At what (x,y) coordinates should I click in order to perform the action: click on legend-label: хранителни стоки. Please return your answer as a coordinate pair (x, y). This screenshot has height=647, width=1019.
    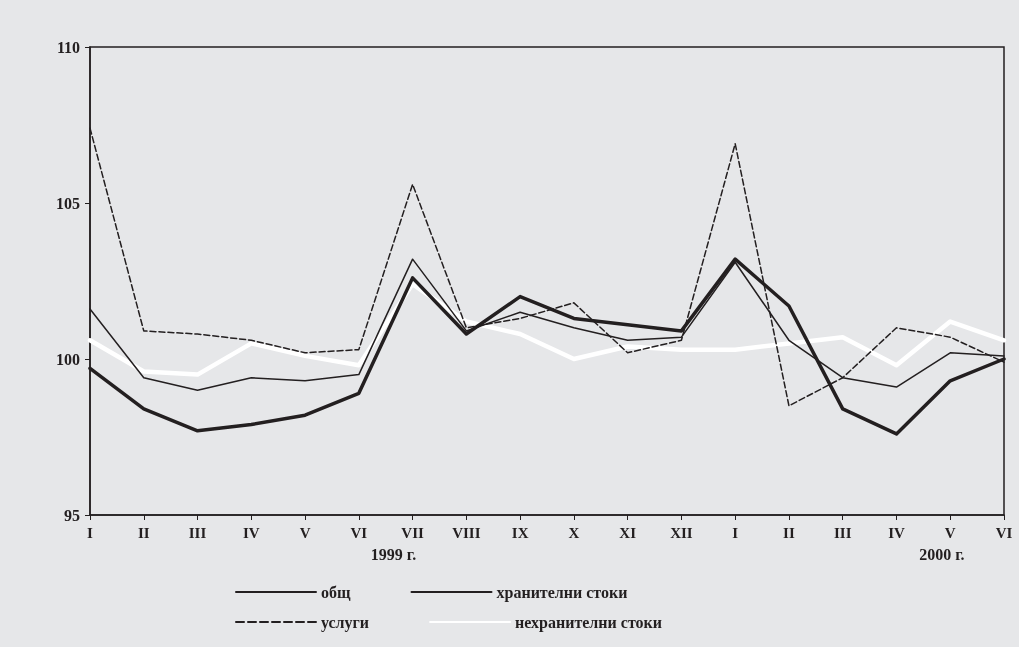
    Looking at the image, I should click on (562, 592).